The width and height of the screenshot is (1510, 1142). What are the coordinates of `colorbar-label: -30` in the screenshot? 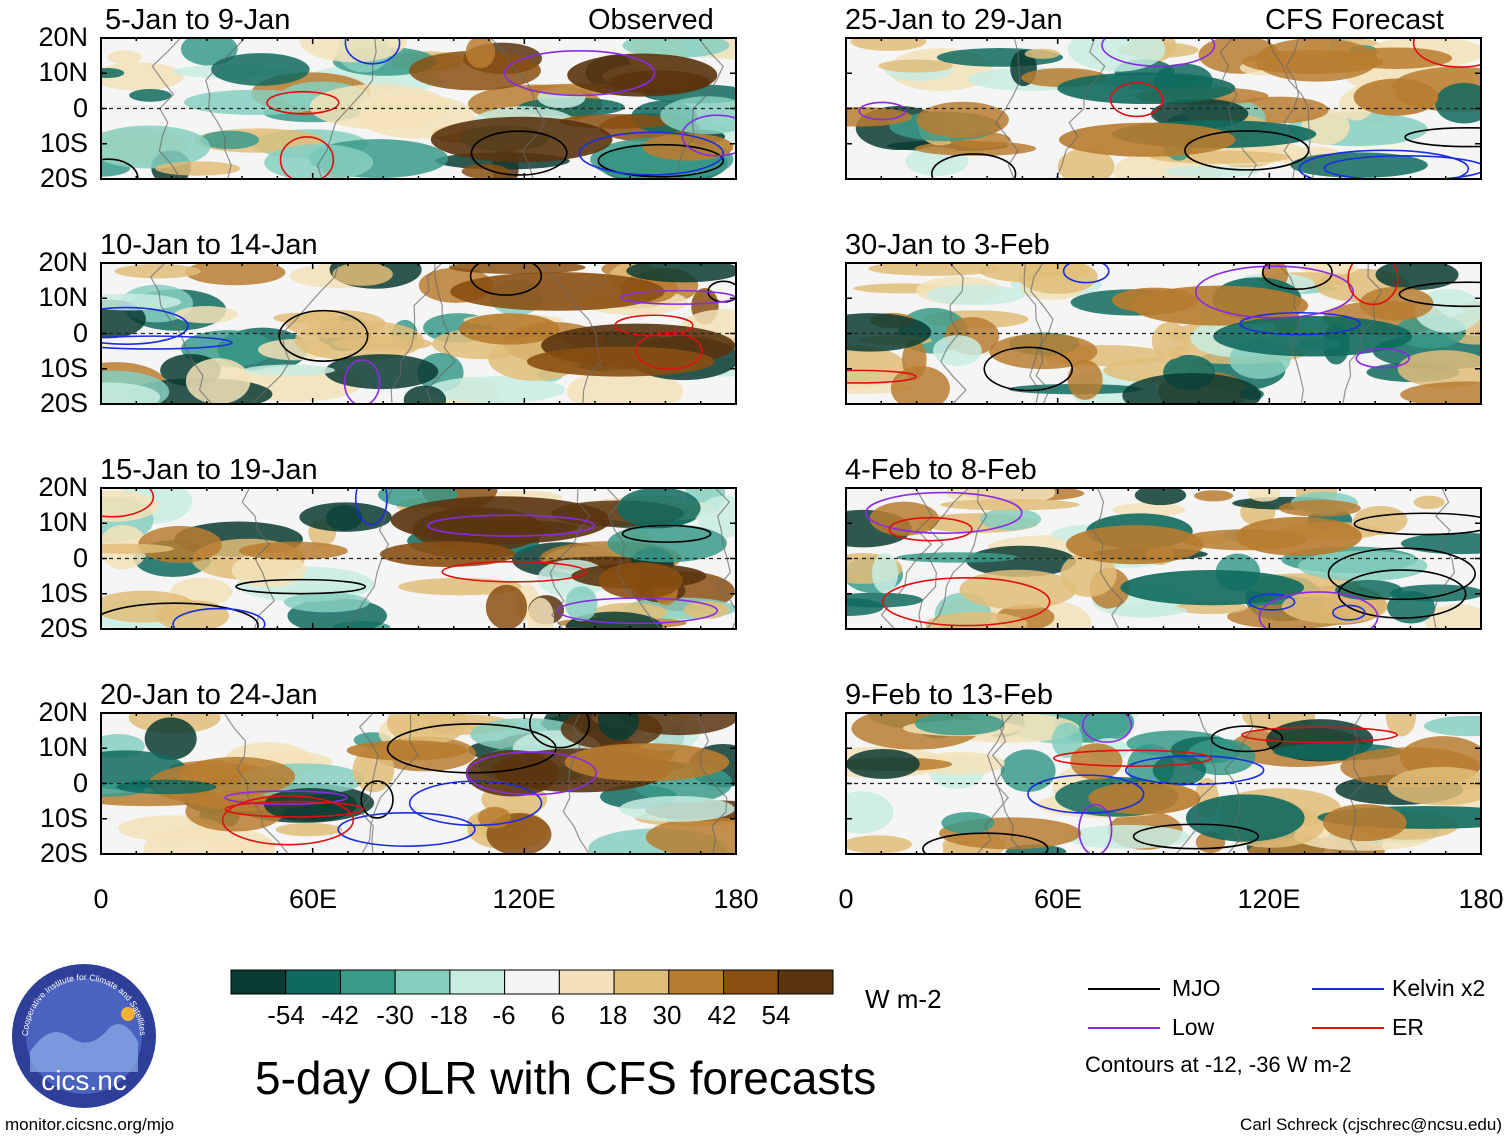 It's located at (395, 1015).